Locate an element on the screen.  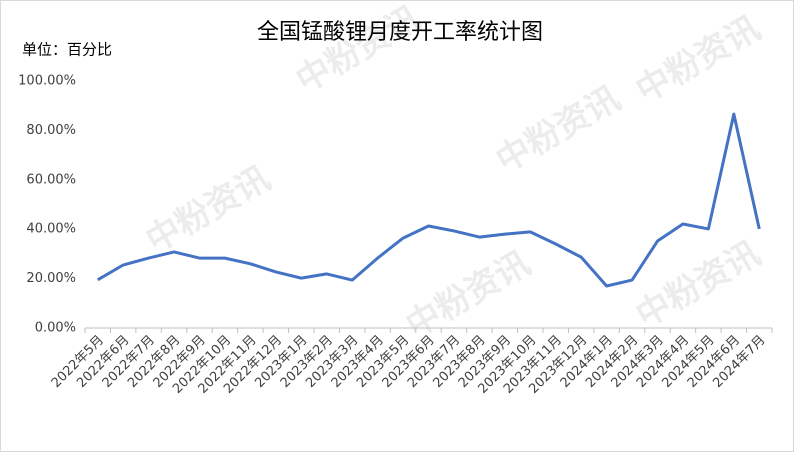
y-tick-label: 100.00% is located at coordinates (47, 81).